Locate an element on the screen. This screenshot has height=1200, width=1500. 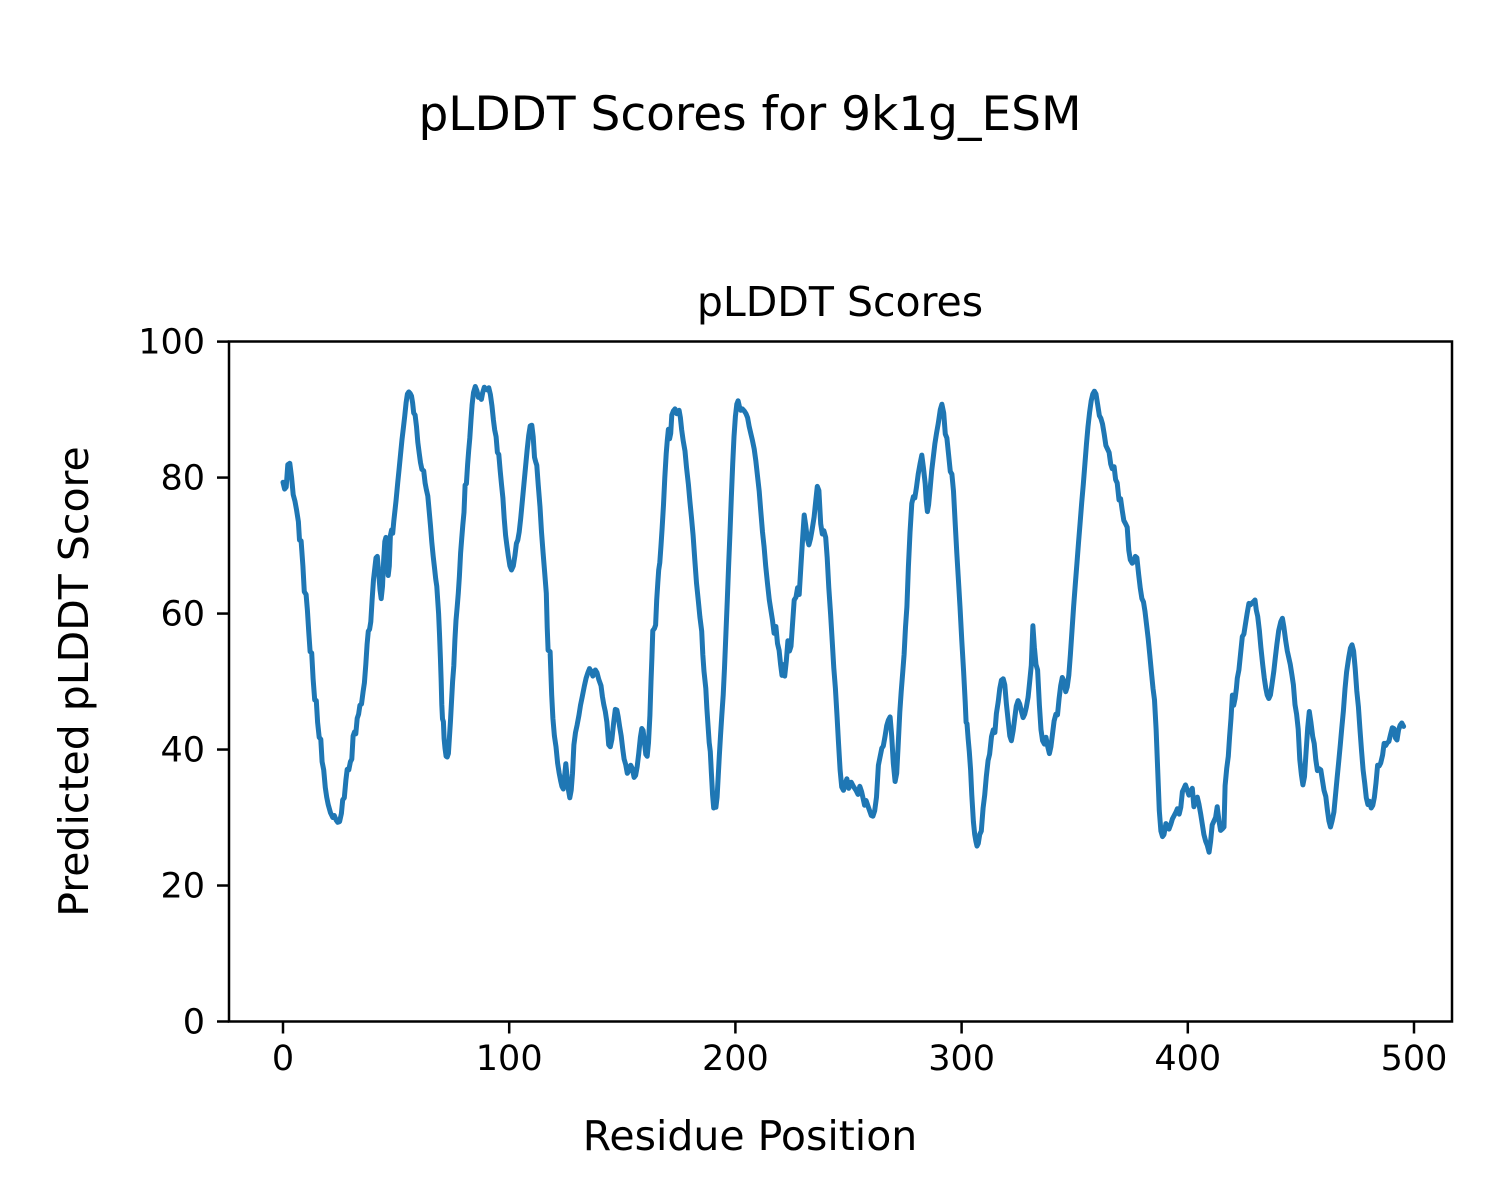
y-tick-label-0: 0 is located at coordinates (194, 1023).